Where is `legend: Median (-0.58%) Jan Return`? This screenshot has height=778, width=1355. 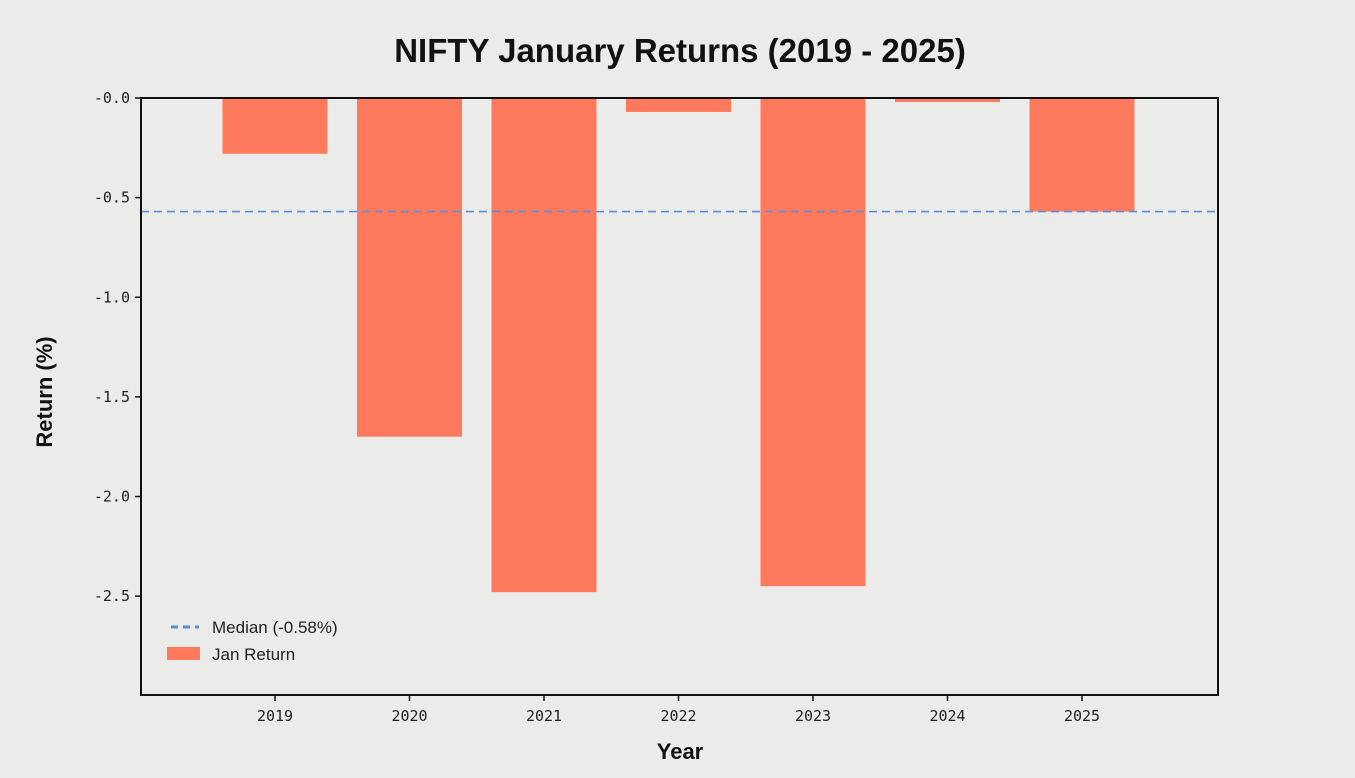 legend: Median (-0.58%) Jan Return is located at coordinates (252, 641).